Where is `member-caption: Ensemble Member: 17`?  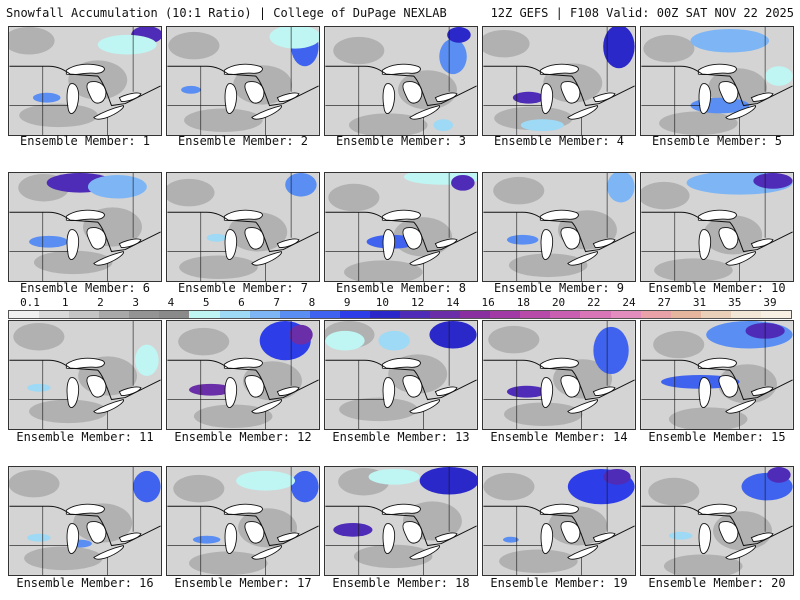 member-caption: Ensemble Member: 17 is located at coordinates (243, 583).